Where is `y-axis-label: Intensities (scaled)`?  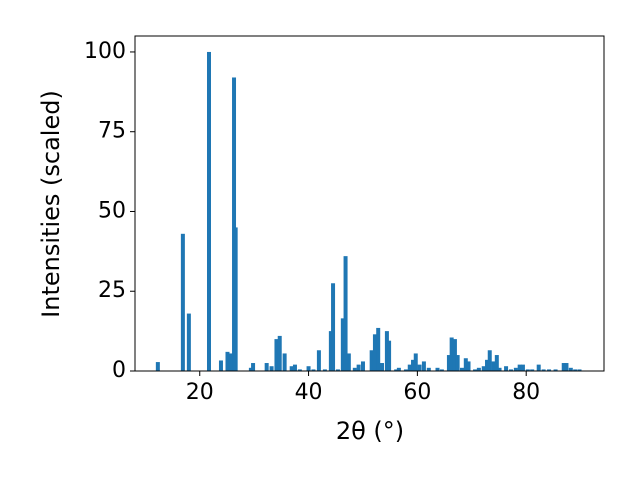 y-axis-label: Intensities (scaled) is located at coordinates (51, 204).